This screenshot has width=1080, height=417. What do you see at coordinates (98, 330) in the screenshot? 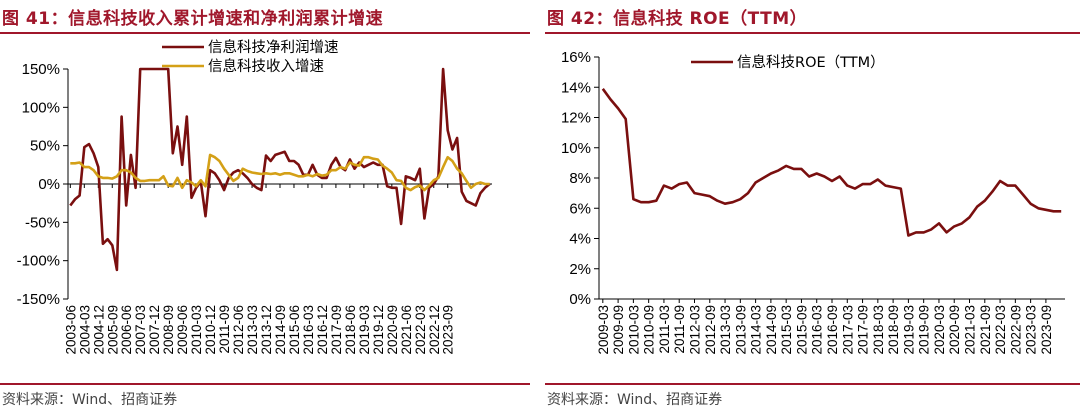
I see `x-tick-label: 2004-12` at bounding box center [98, 330].